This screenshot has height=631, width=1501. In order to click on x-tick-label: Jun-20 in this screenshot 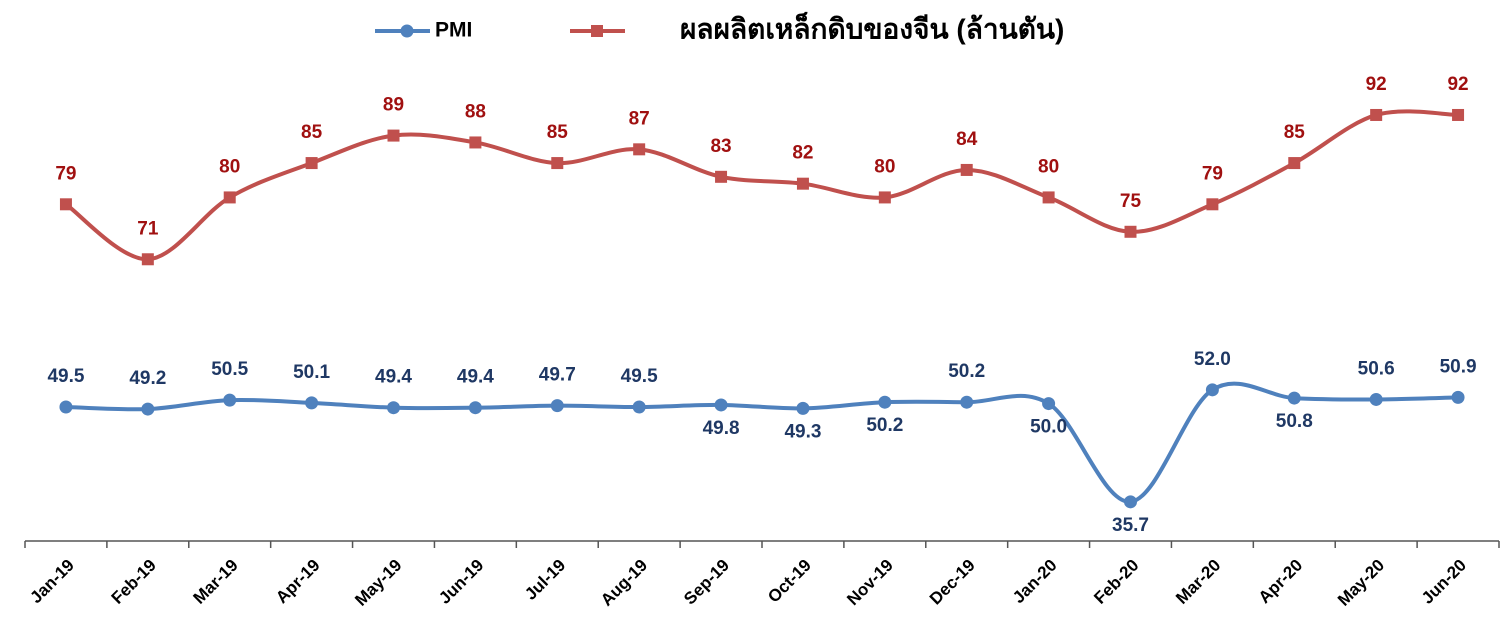, I will do `click(1444, 582)`.